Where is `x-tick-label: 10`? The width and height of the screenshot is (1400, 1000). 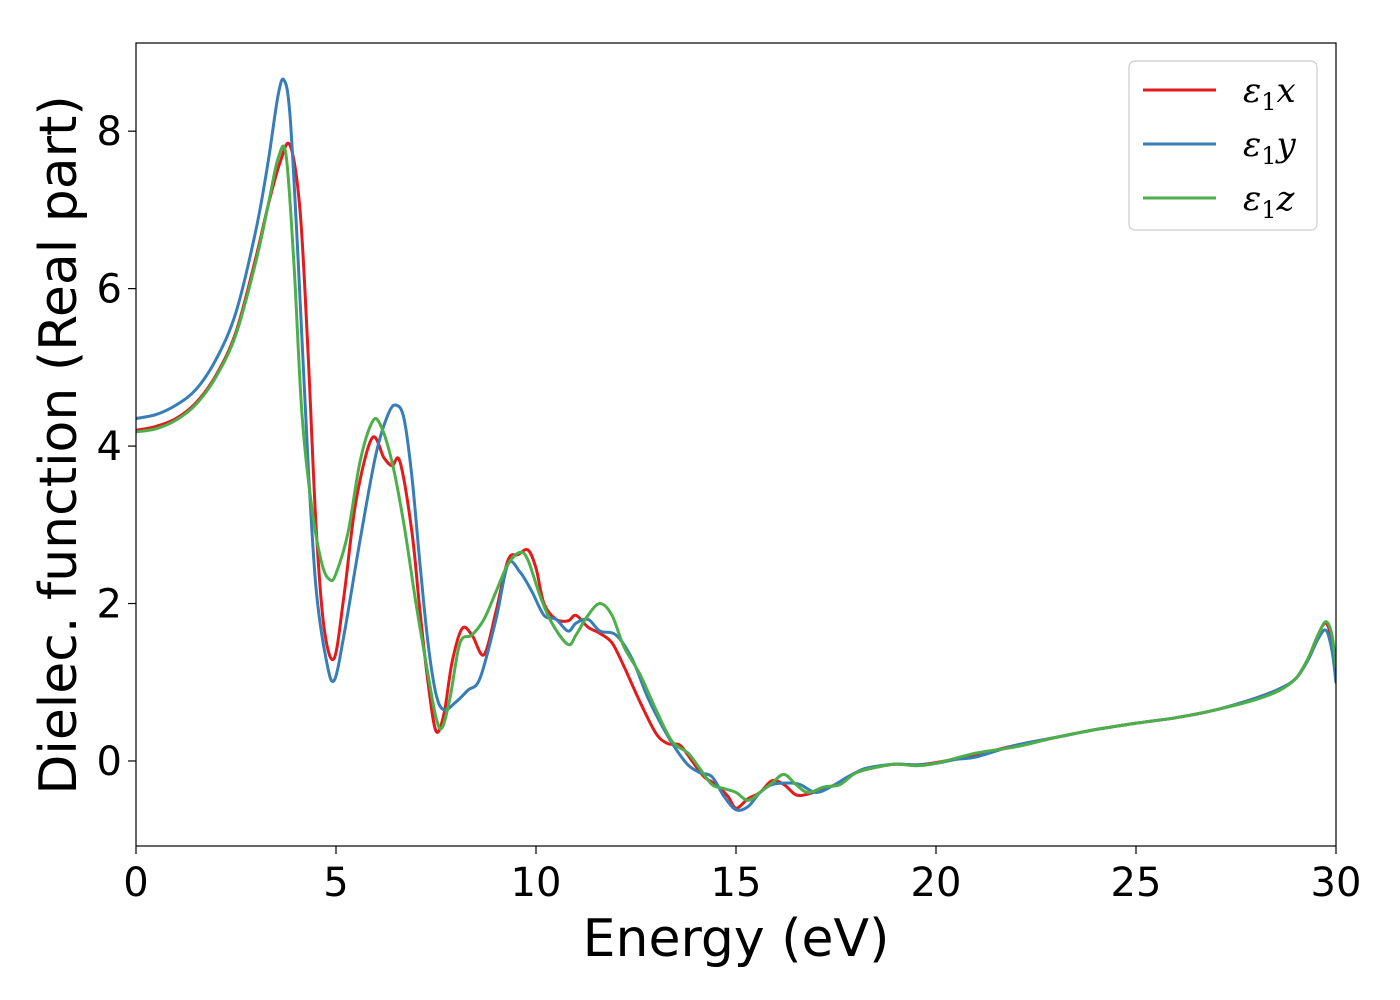
x-tick-label: 10 is located at coordinates (536, 883).